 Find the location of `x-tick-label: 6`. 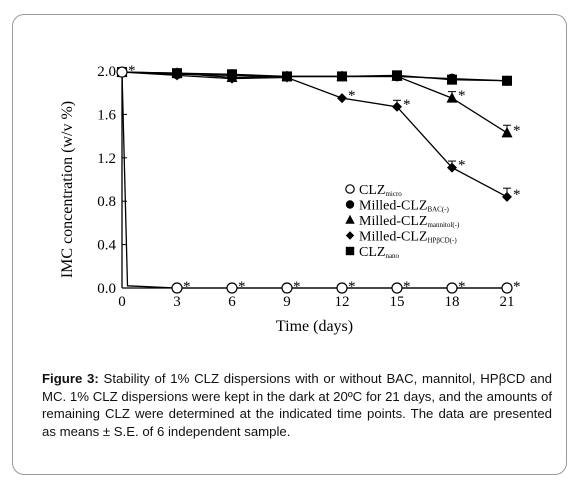

x-tick-label: 6 is located at coordinates (232, 302).